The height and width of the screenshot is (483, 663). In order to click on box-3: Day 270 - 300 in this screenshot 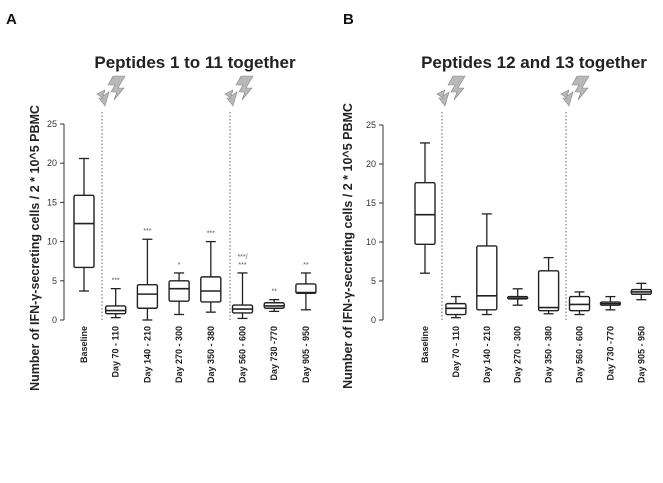, I will do `click(518, 335)`.